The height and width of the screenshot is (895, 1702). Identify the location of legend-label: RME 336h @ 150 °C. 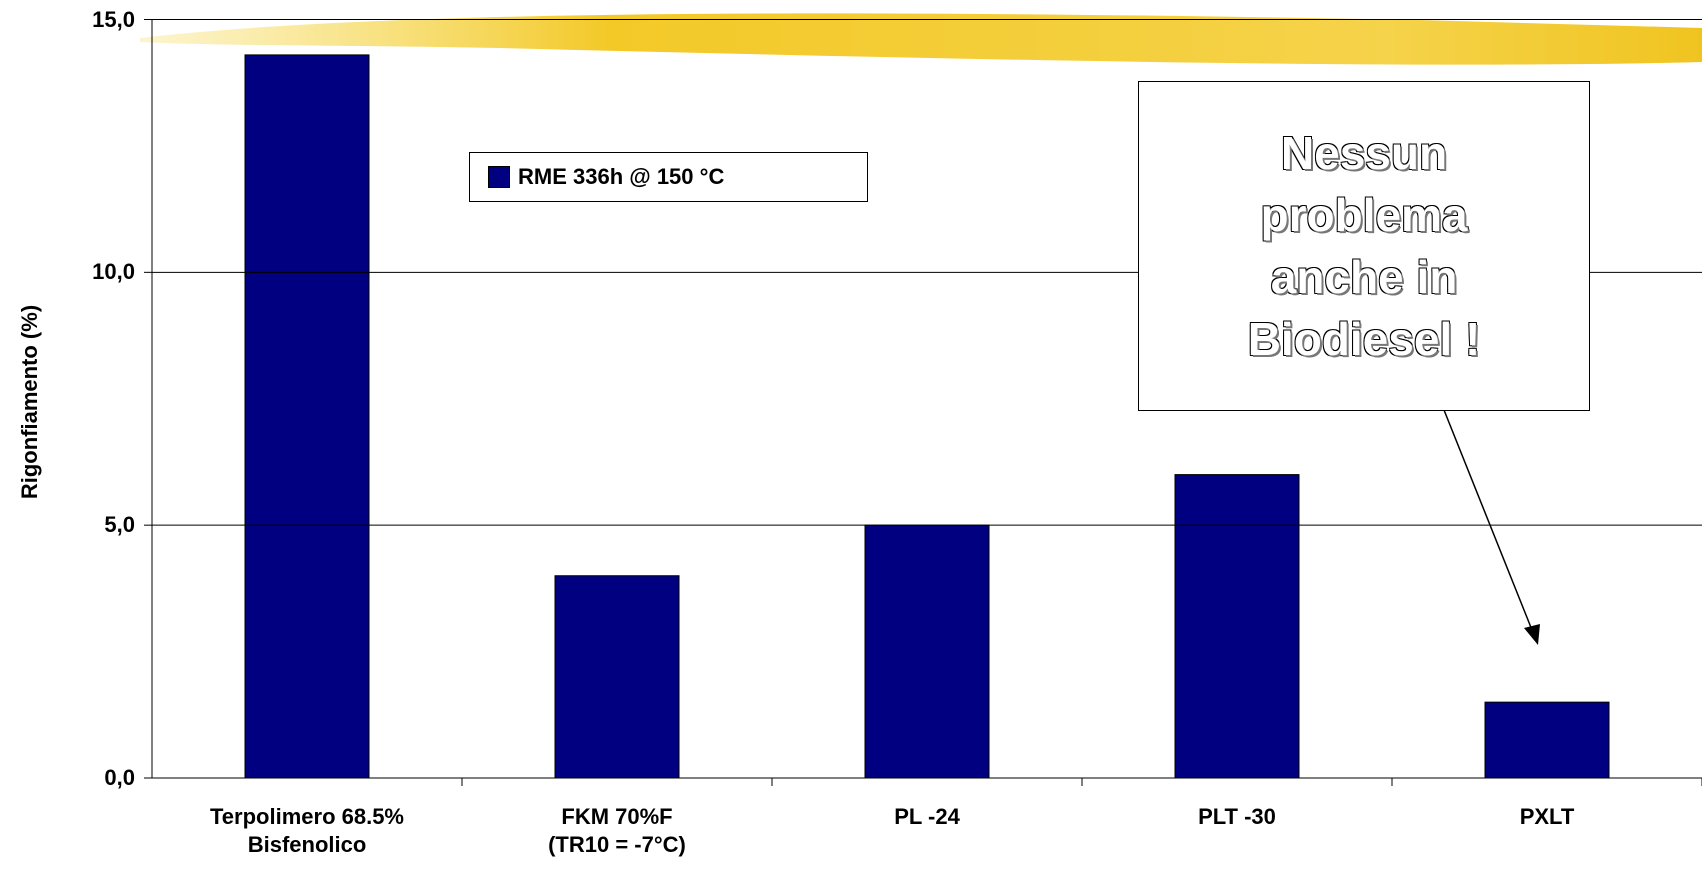
(621, 176).